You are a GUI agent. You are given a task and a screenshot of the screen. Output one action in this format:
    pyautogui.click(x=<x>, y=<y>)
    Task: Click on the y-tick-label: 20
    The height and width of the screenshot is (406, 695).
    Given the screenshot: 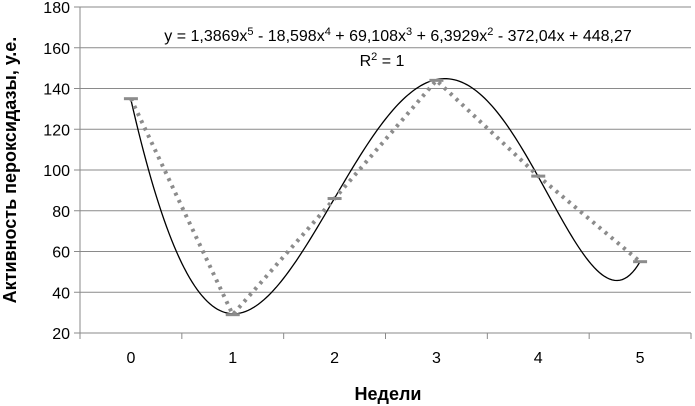 What is the action you would take?
    pyautogui.click(x=61, y=334)
    